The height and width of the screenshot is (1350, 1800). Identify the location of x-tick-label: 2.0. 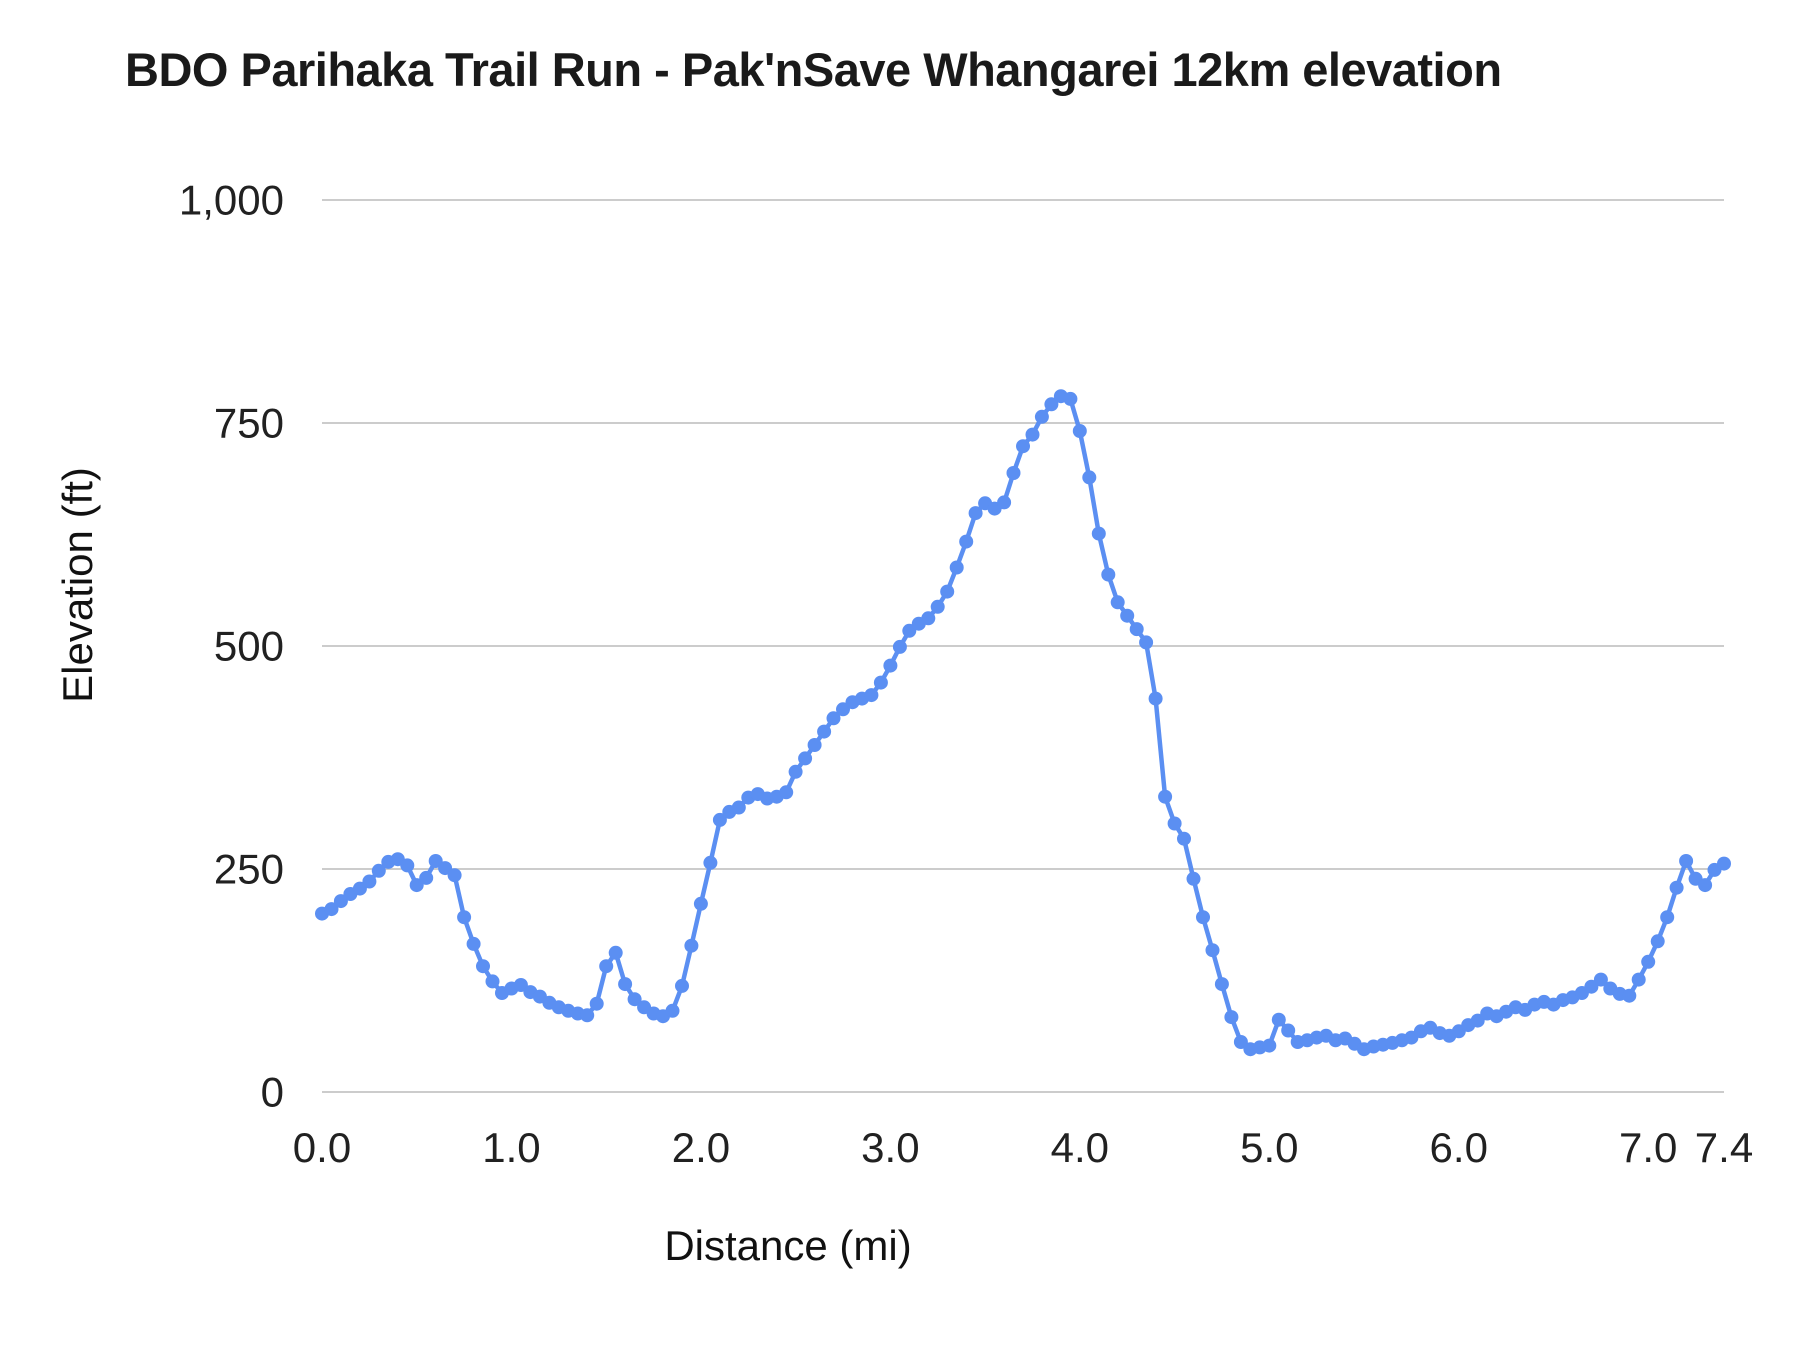
(701, 1147).